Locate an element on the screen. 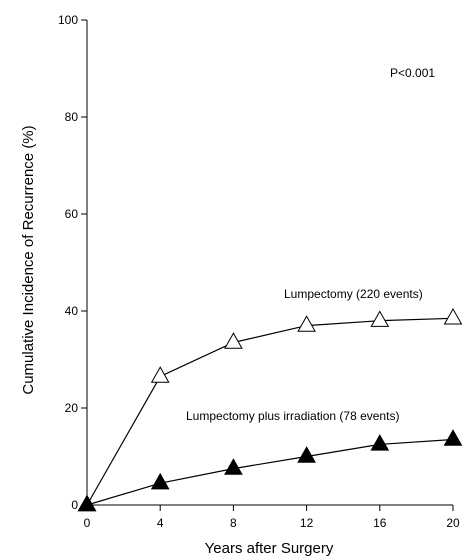  x-axis-label: Years after Surgery is located at coordinates (269, 548).